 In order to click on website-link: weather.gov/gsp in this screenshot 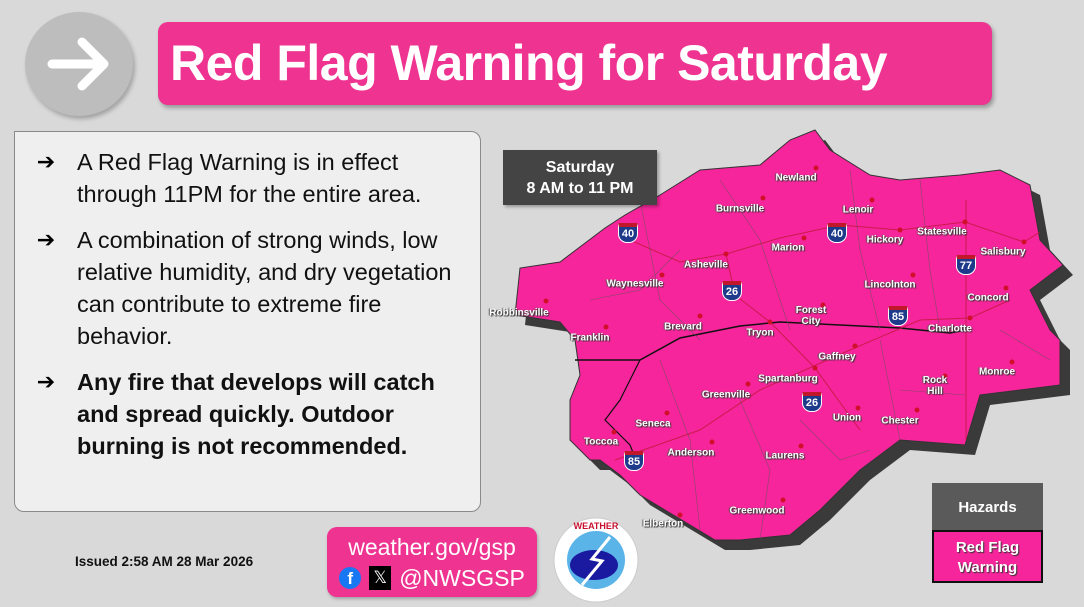, I will do `click(432, 547)`.